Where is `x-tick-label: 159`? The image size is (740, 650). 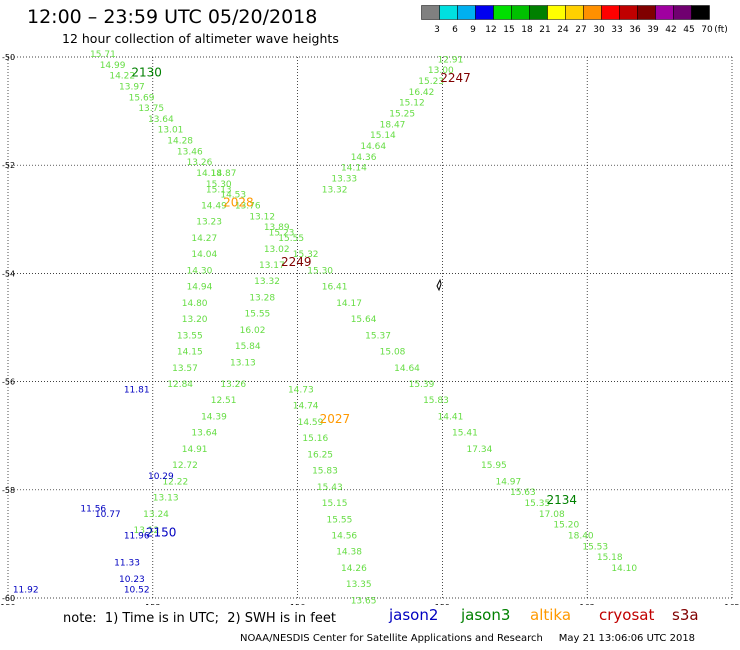 x-tick-label: 159 is located at coordinates (442, 604).